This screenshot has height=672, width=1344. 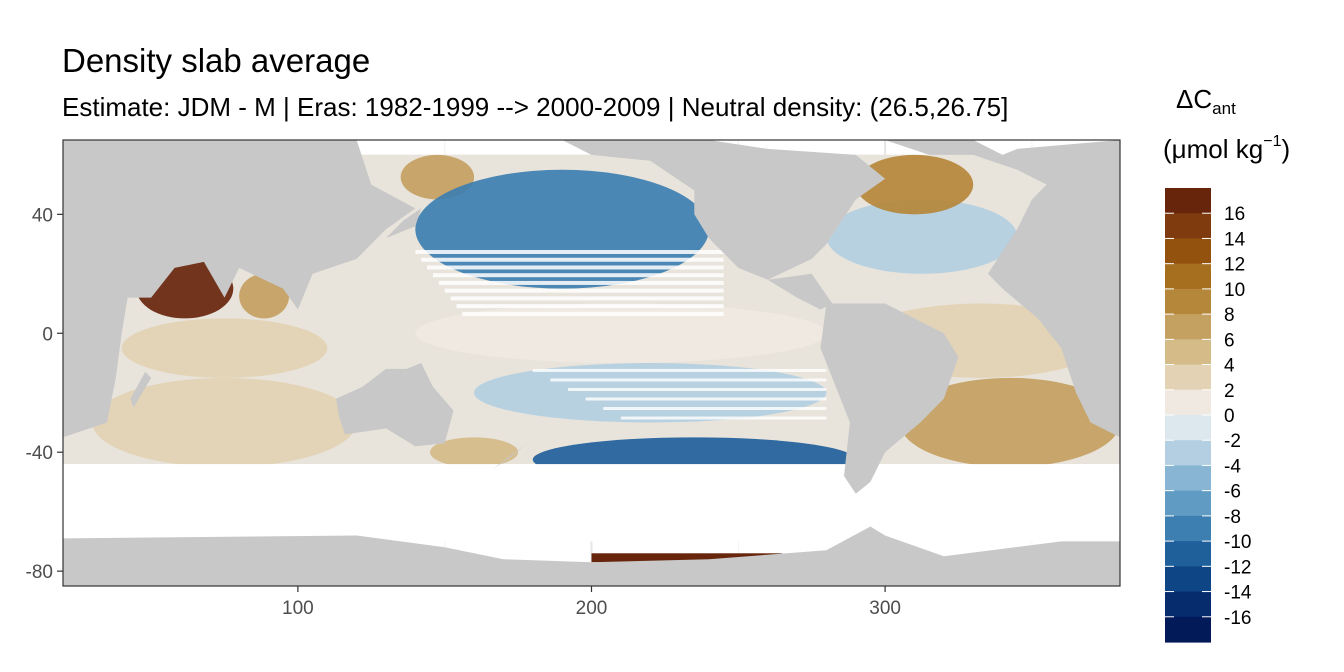 I want to click on colorbar-label: 8, so click(x=1229, y=315).